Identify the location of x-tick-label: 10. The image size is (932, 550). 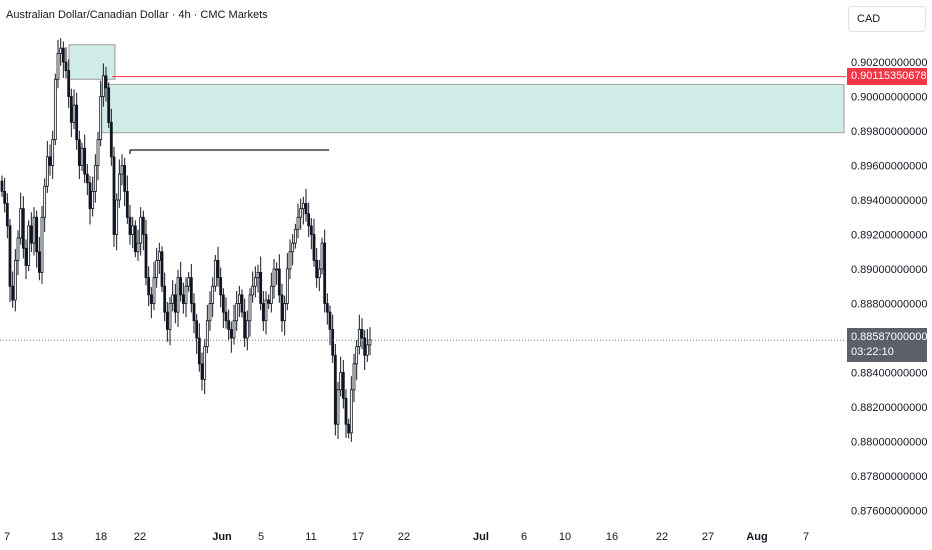
(565, 537).